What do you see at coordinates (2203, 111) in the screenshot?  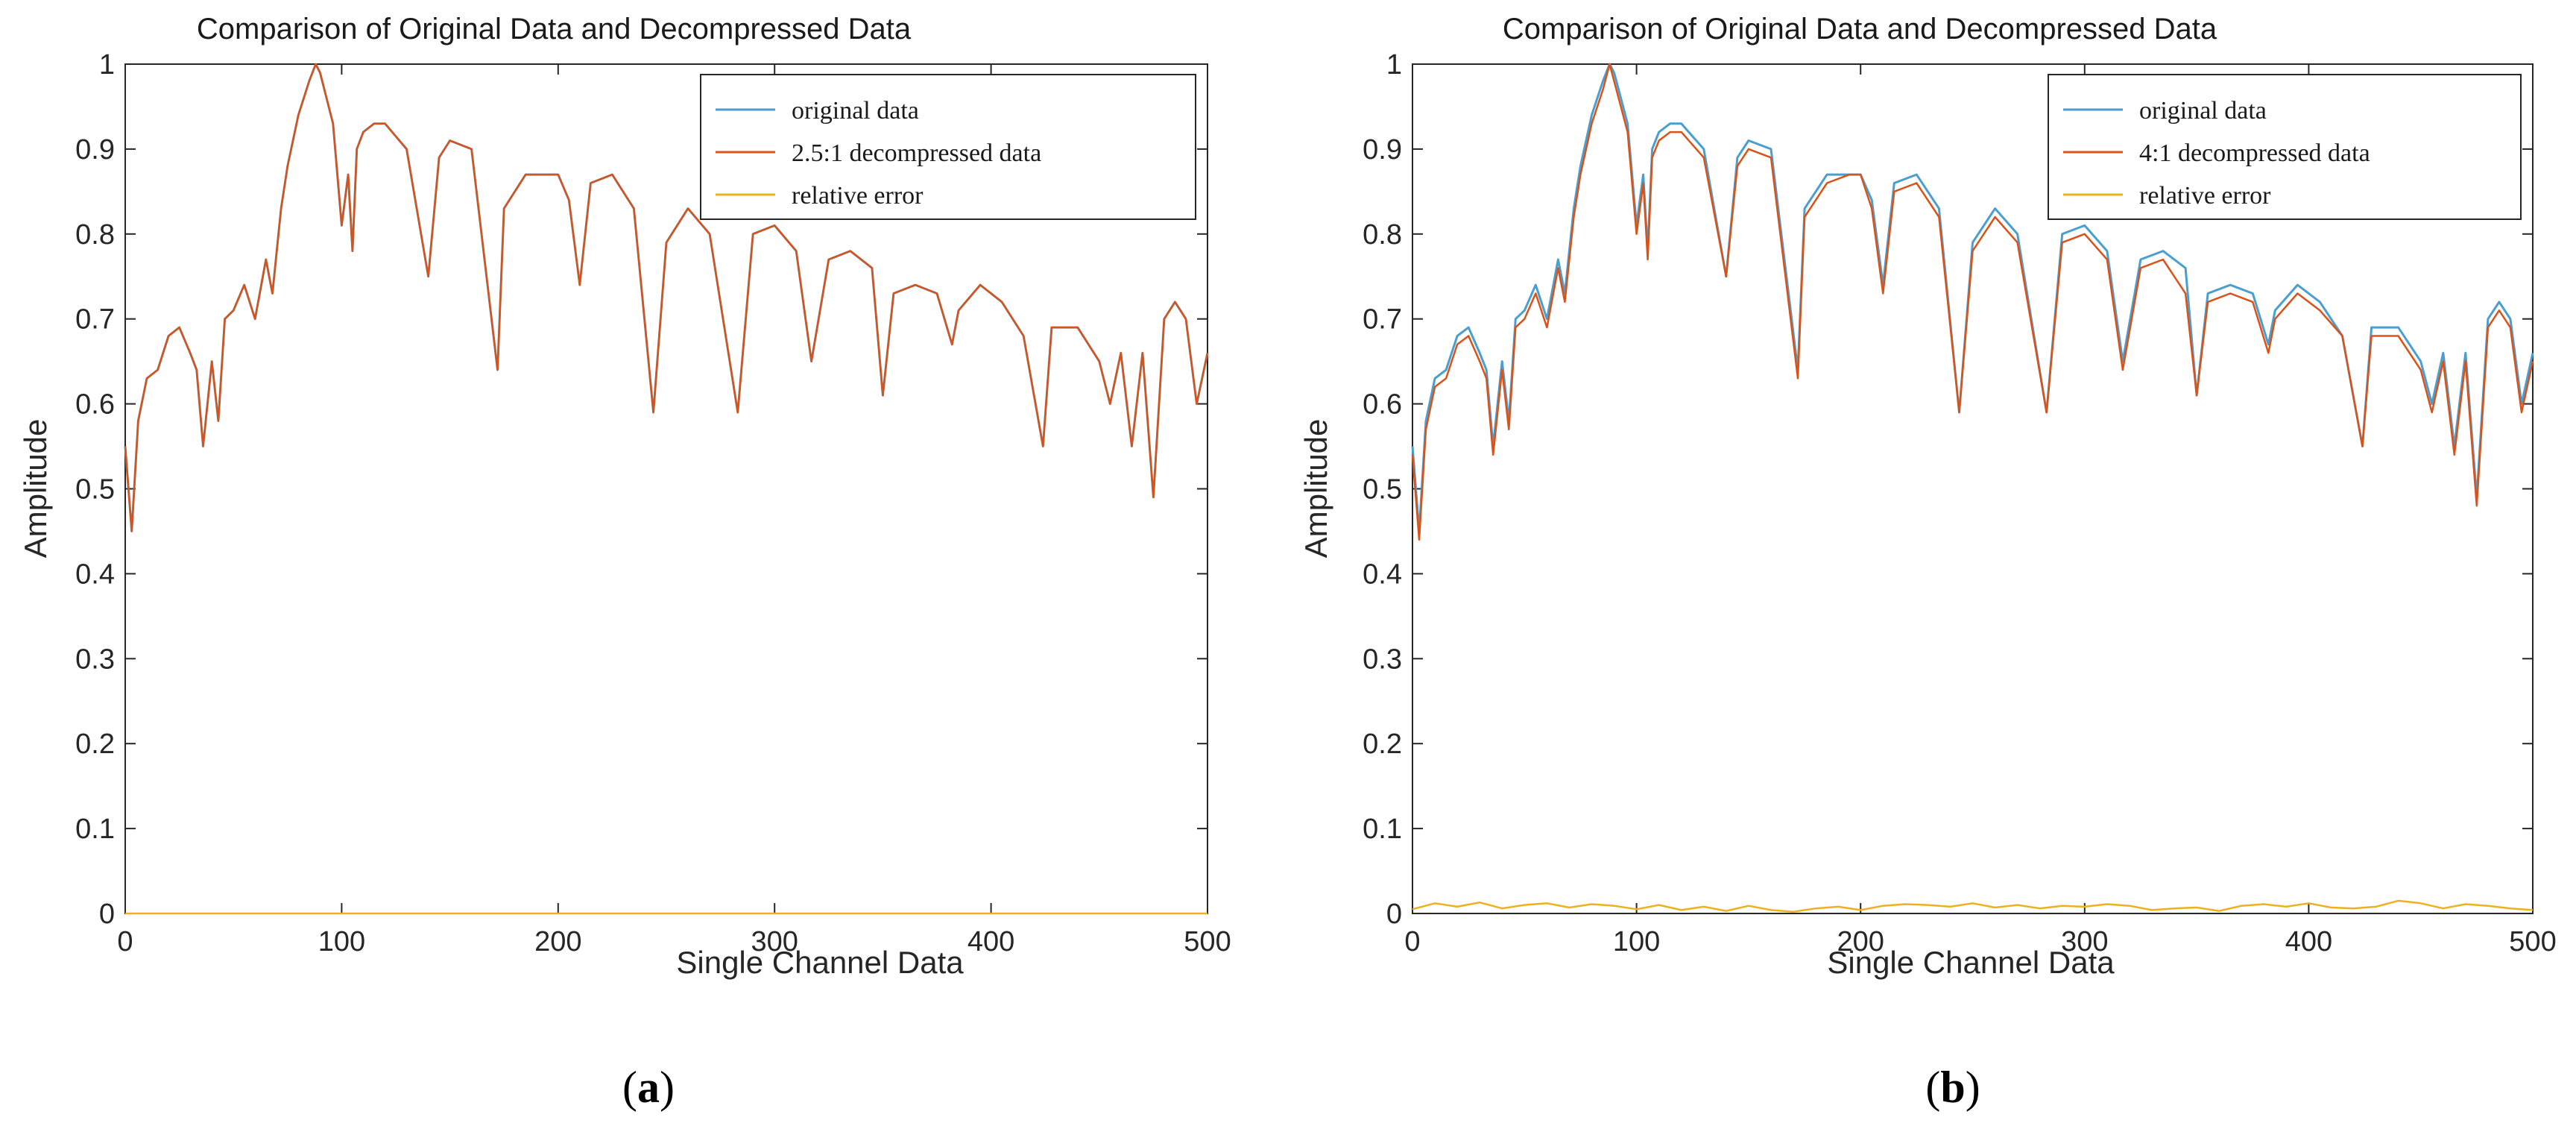 I see `legend-label-original-b: original data` at bounding box center [2203, 111].